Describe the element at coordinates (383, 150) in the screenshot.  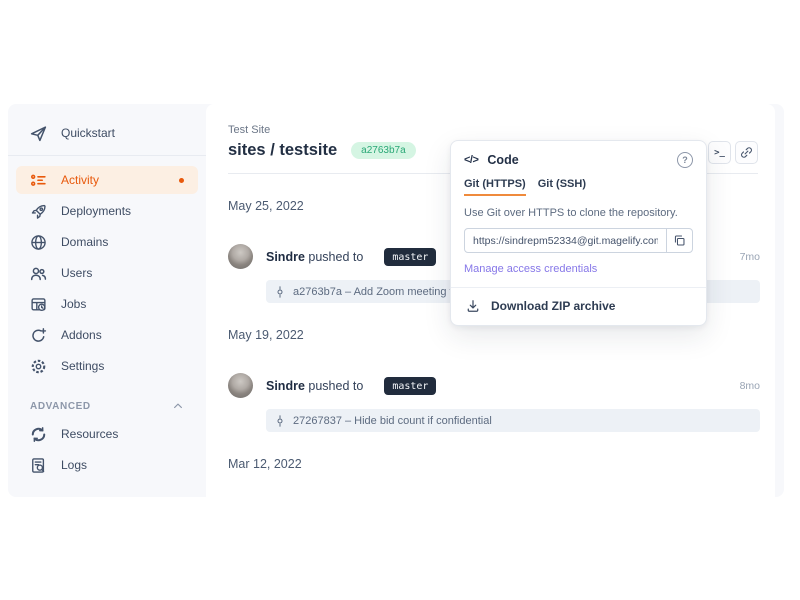
I see `version-badge: a2763b7a` at that location.